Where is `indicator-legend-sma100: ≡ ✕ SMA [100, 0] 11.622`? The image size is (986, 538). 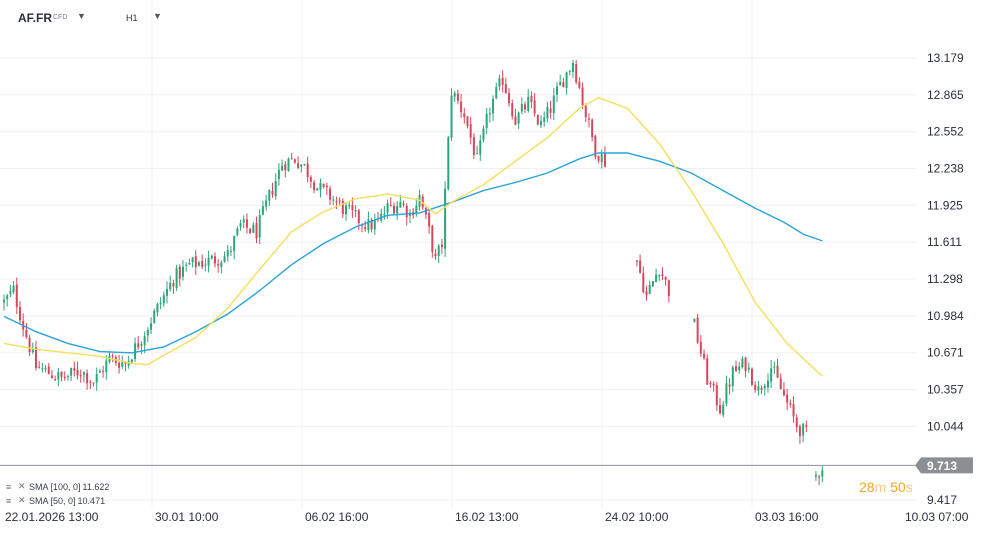
indicator-legend-sma100: ≡ ✕ SMA [100, 0] 11.622 is located at coordinates (57, 486).